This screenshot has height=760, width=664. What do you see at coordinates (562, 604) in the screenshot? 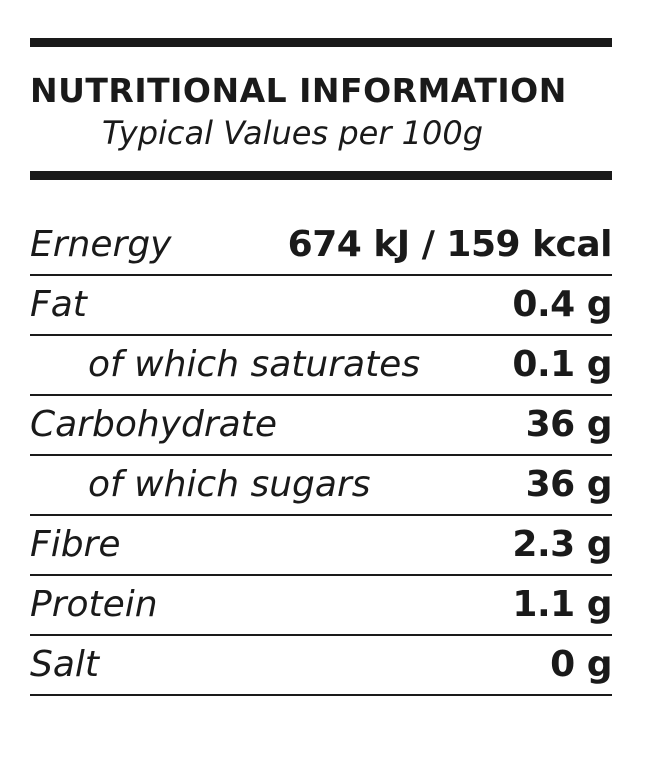
I see `row-value: 1.1 g` at bounding box center [562, 604].